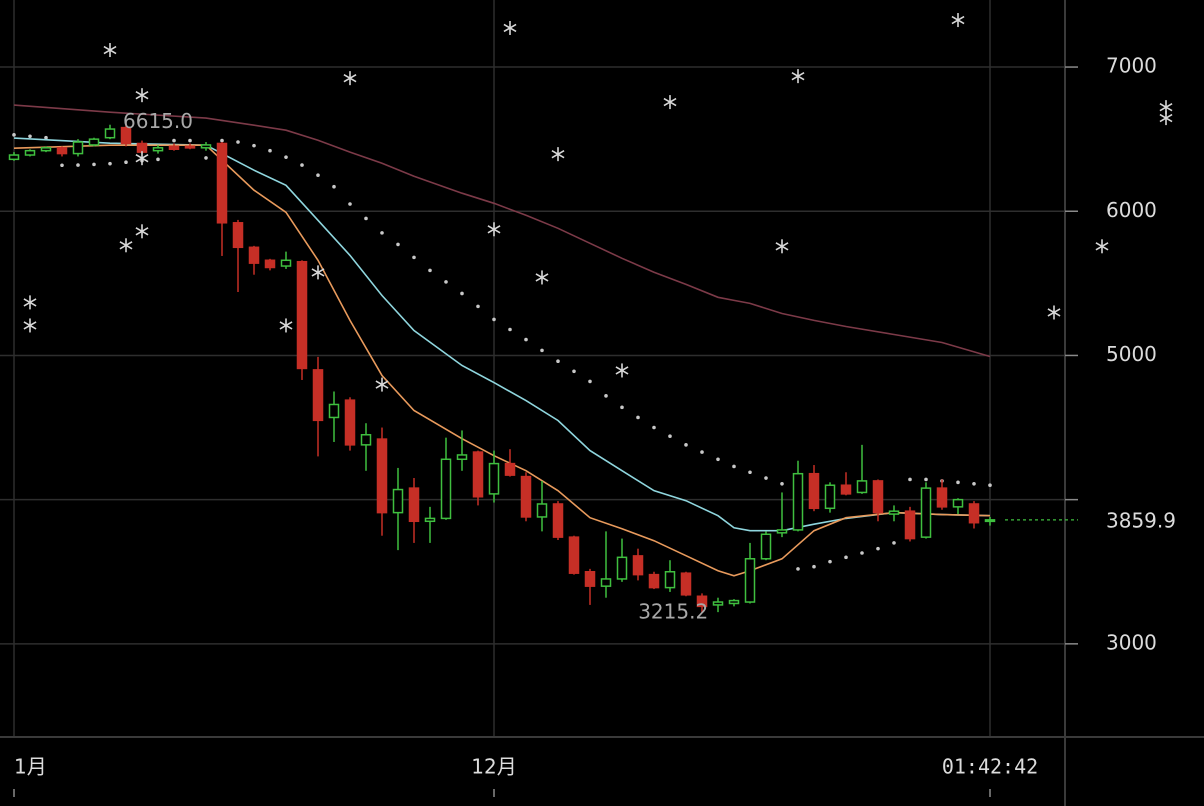  I want to click on extreme-label: 6615.0, so click(158, 121).